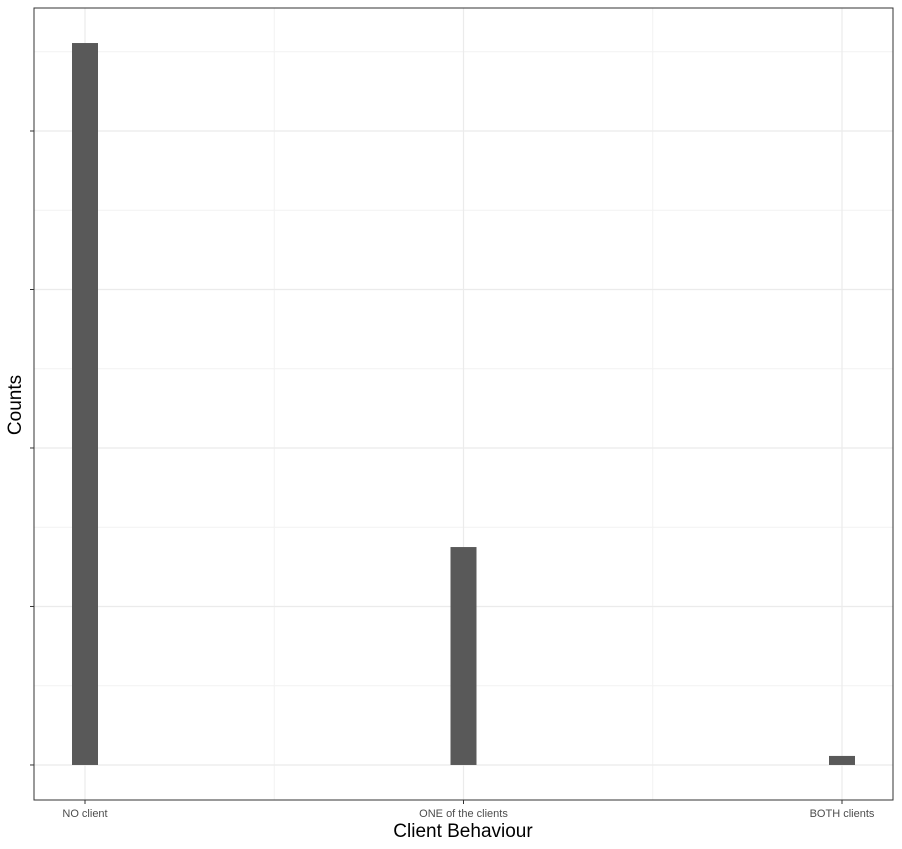 This screenshot has height=849, width=902. I want to click on x-tick-label: BOTH clients, so click(842, 814).